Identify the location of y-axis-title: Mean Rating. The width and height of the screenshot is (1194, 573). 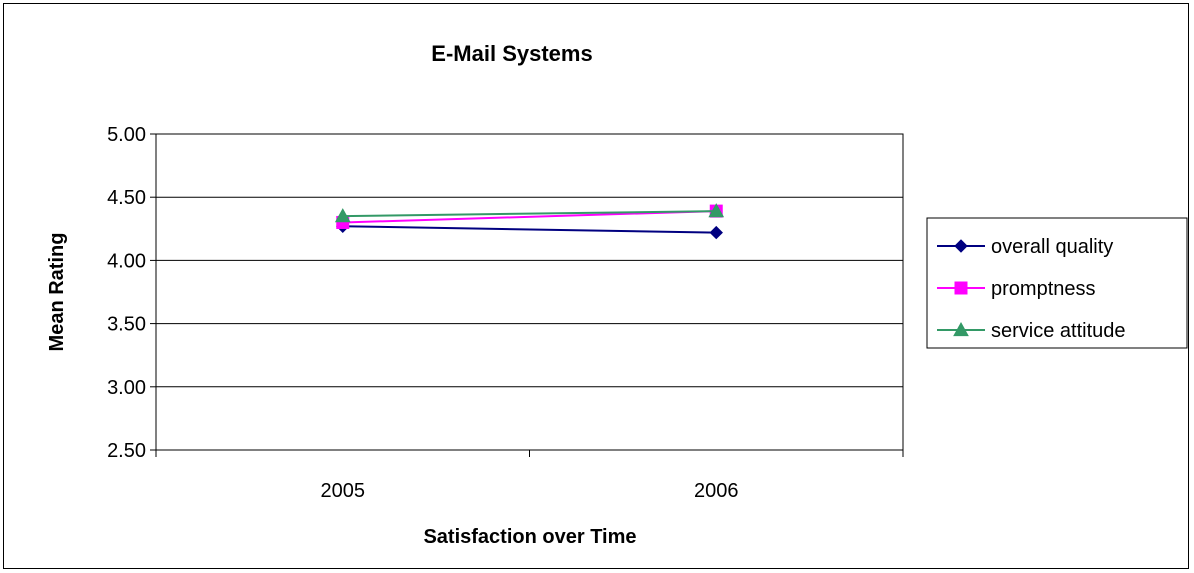
(57, 292).